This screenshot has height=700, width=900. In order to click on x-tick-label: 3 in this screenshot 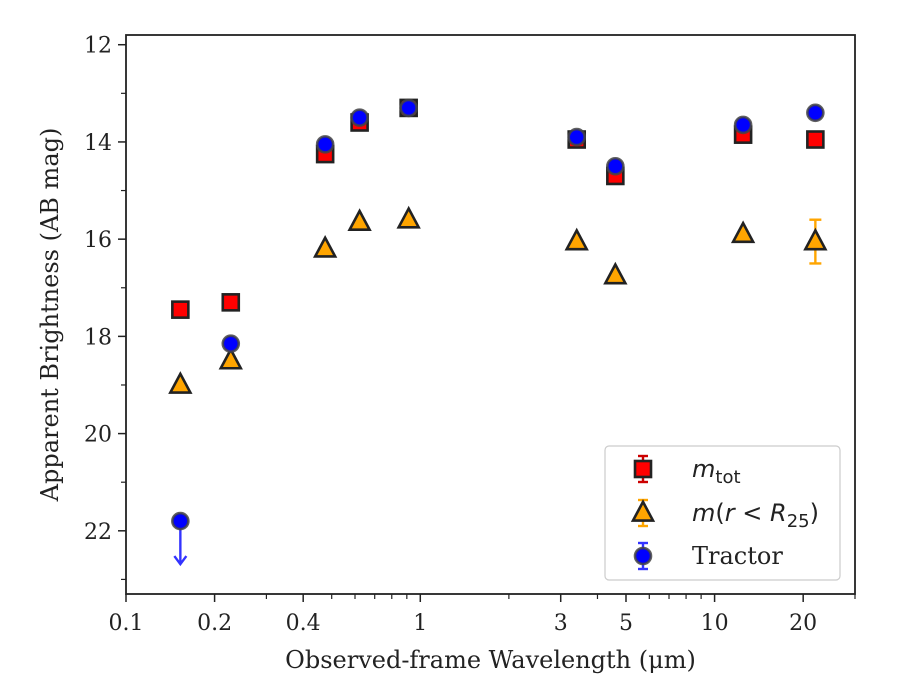, I will do `click(561, 623)`.